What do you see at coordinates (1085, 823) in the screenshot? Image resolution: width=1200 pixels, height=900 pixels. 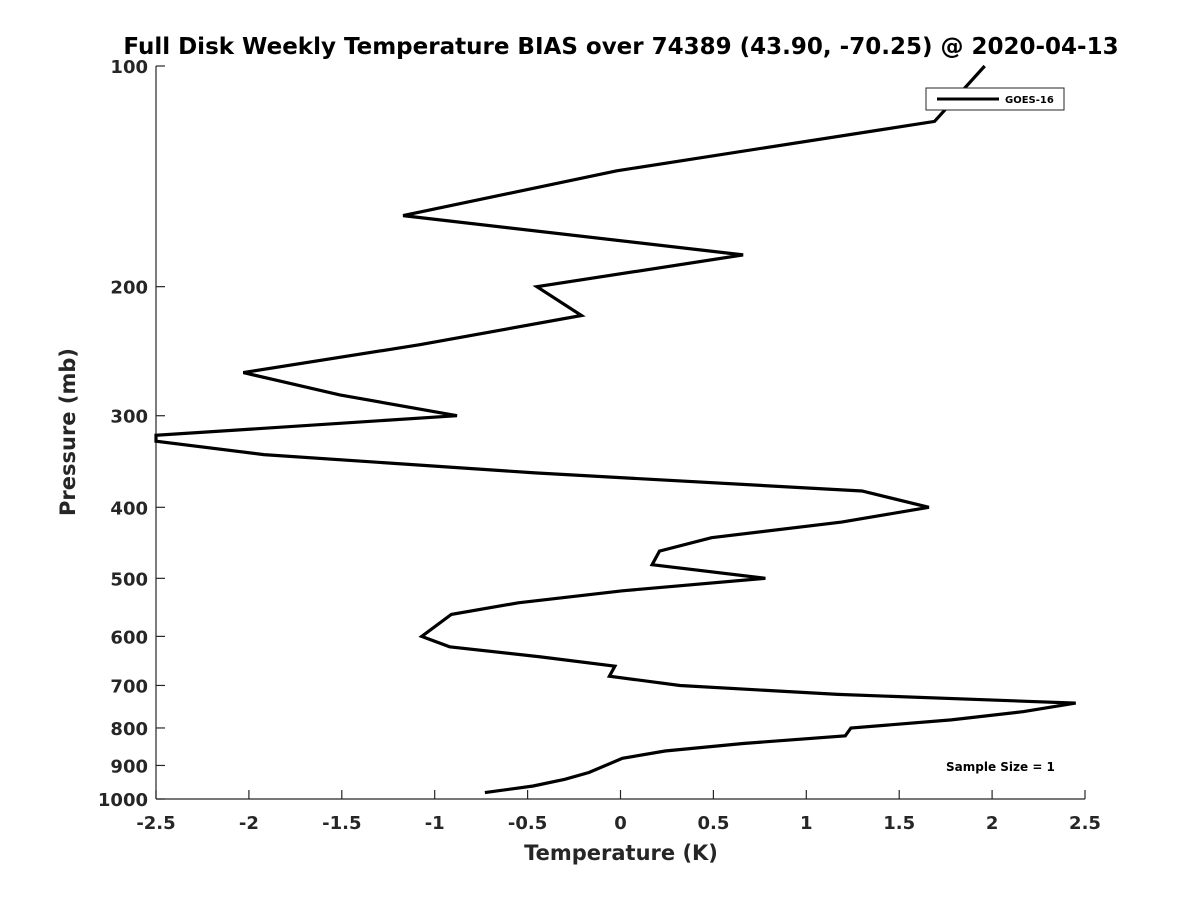 I see `x-tick-label: 2.5` at bounding box center [1085, 823].